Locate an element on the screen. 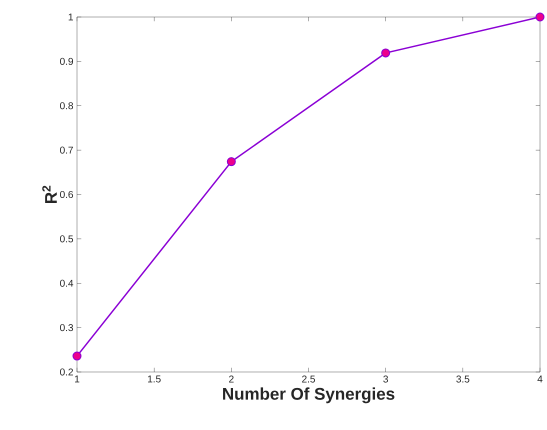  x-axis-title: Number Of Synergies is located at coordinates (308, 395).